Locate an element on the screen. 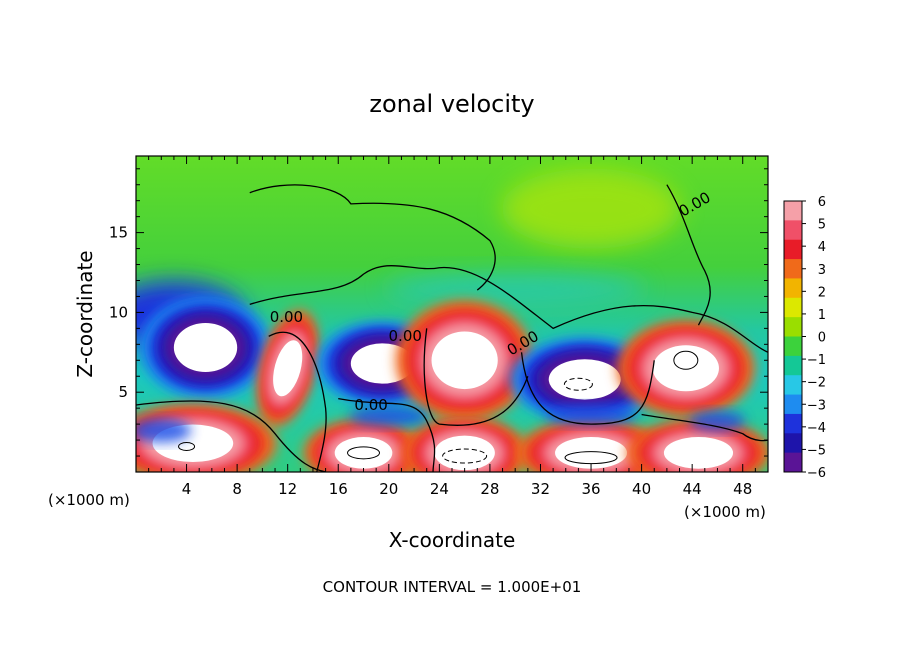  colorbar-tick-label: 0 is located at coordinates (822, 338).